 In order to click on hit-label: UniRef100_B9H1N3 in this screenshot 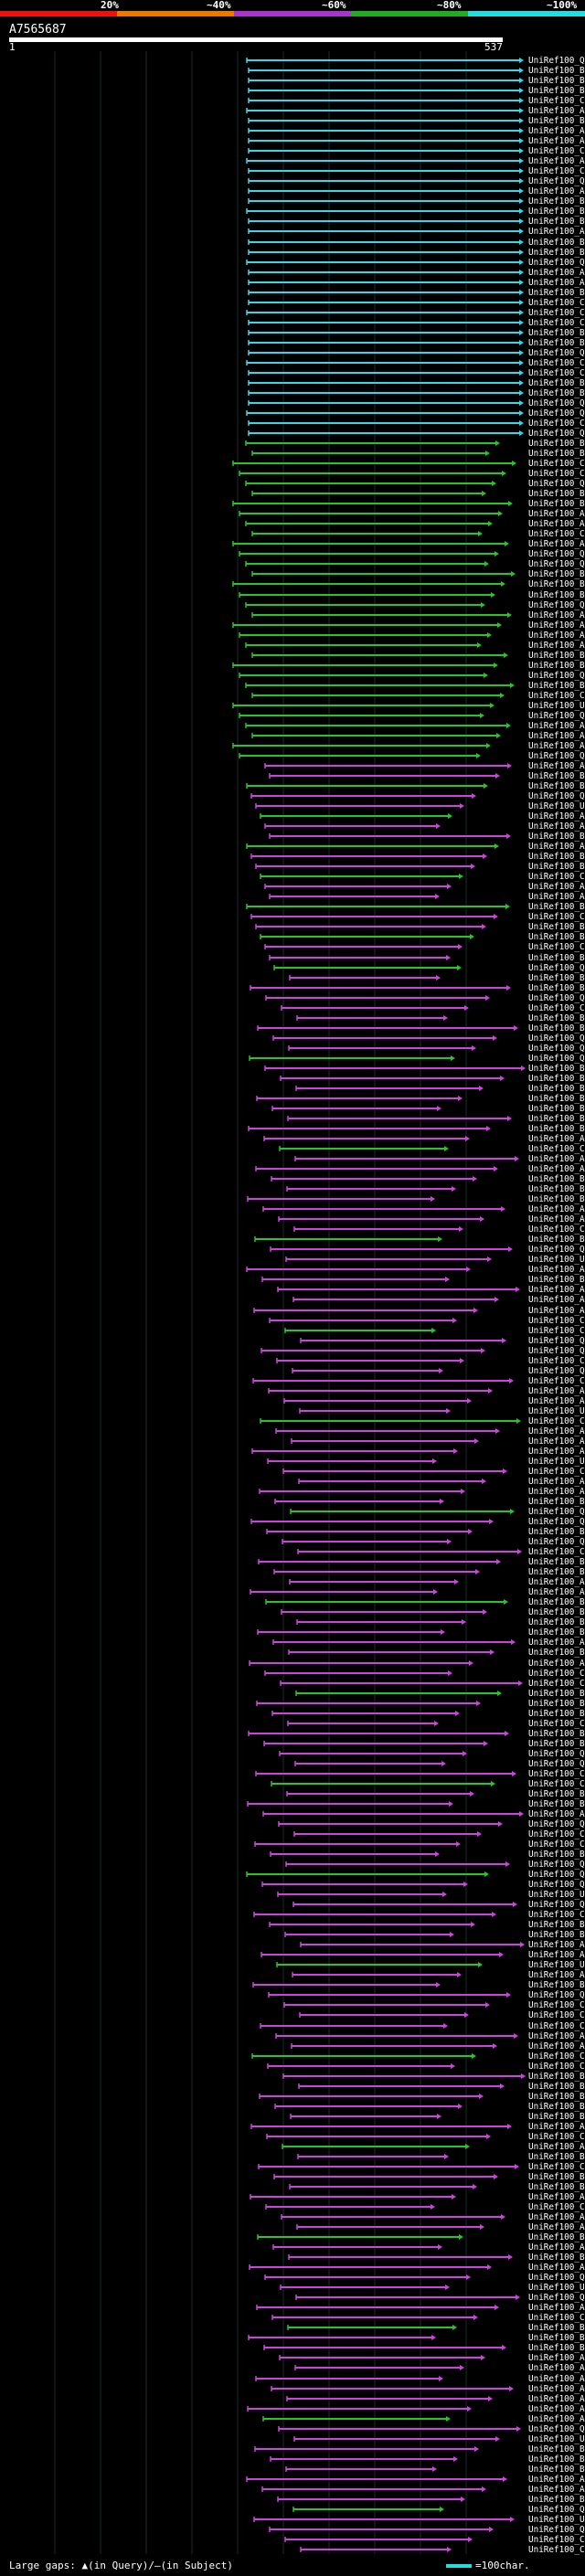, I will do `click(557, 1089)`.